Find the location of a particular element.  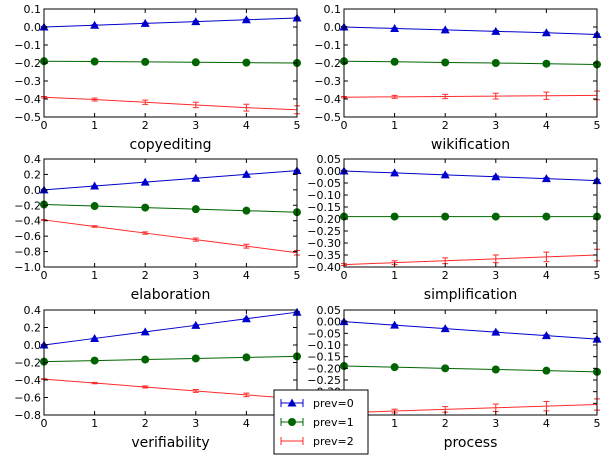

y-tick-label: −0.3 is located at coordinates (27, 81).